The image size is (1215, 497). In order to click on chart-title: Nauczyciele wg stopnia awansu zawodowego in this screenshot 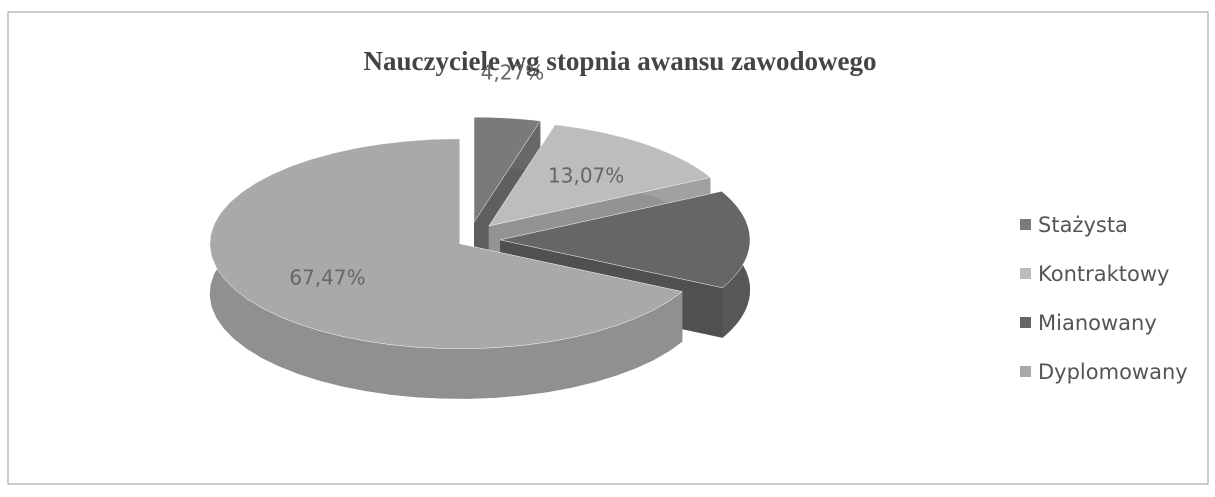, I will do `click(620, 61)`.